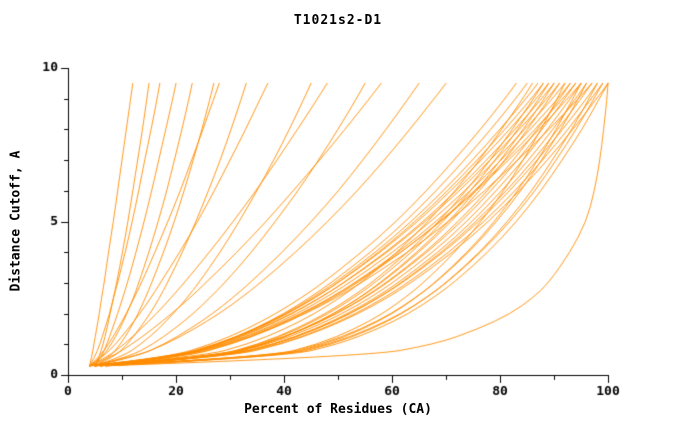  I want to click on x-axis-label: Percent of Residues (CA), so click(338, 409).